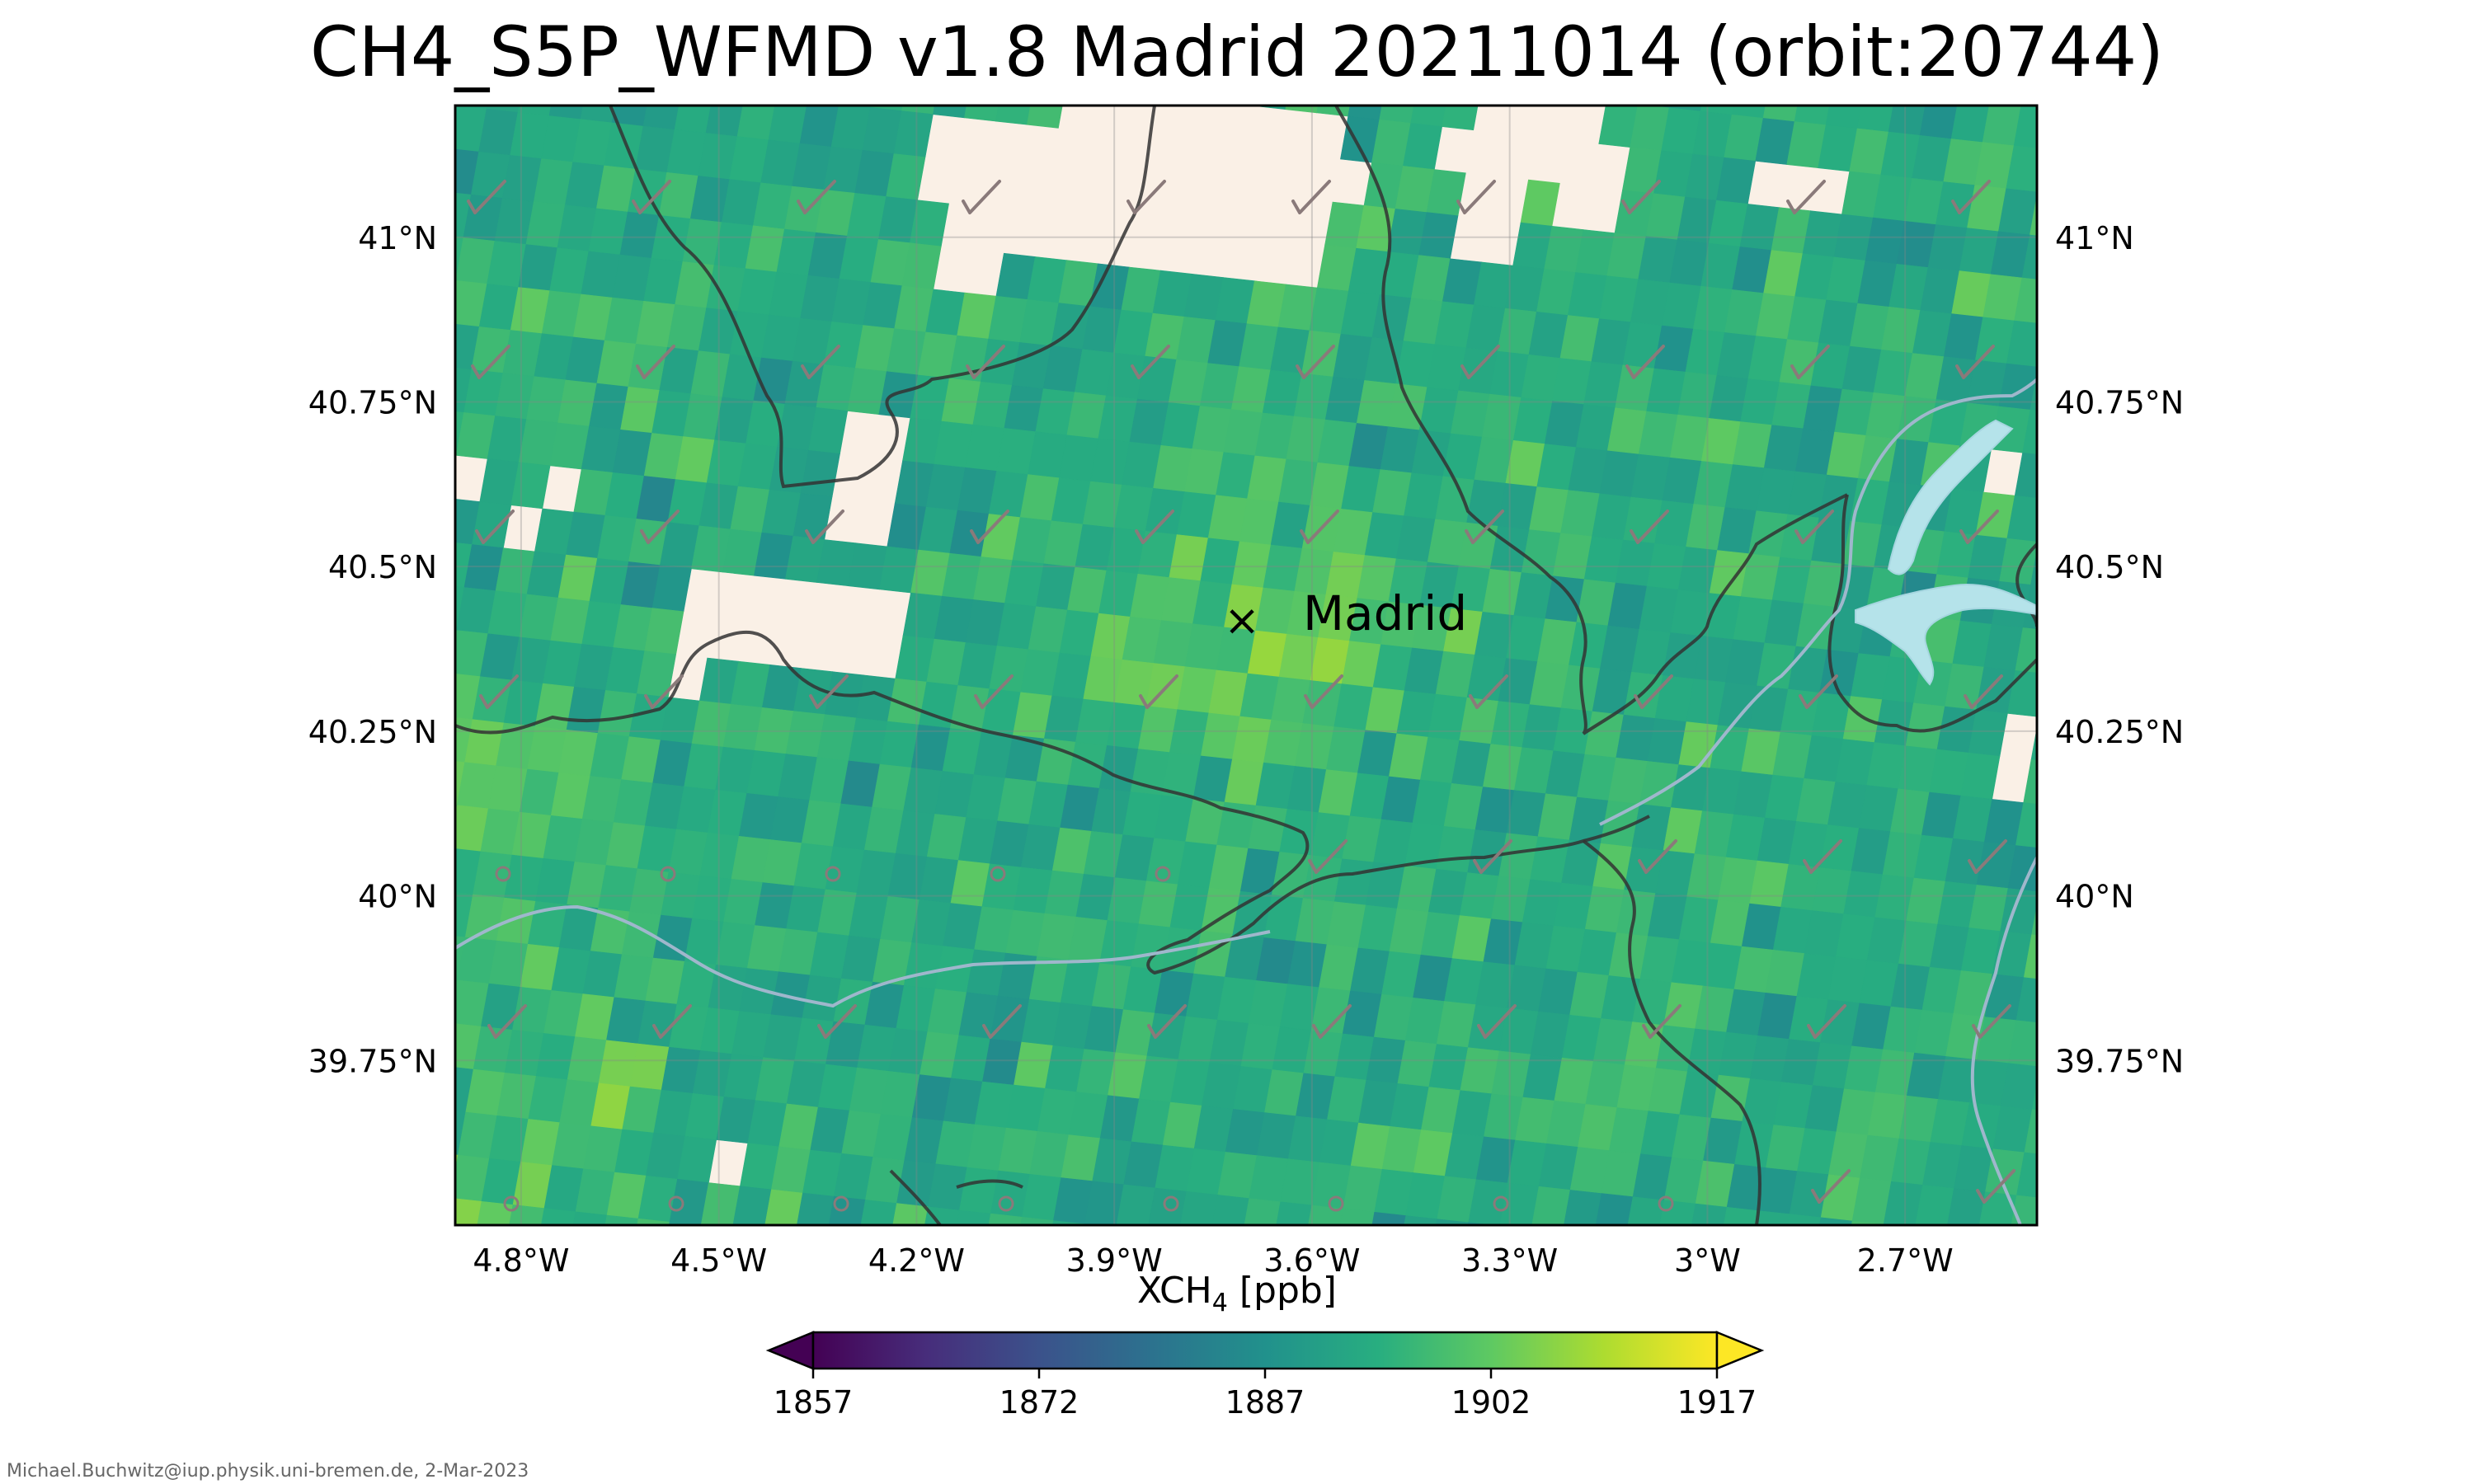  I want to click on lat-tick-label-right: 41°N, so click(2094, 238).